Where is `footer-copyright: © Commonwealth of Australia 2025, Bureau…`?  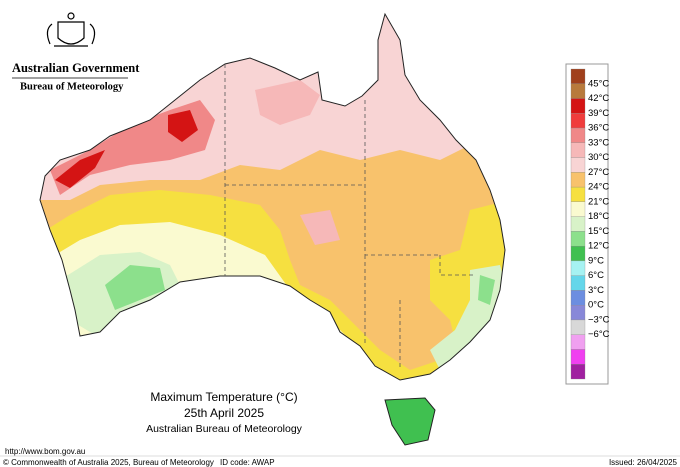
footer-copyright: © Commonwealth of Australia 2025, Bureau… is located at coordinates (108, 462).